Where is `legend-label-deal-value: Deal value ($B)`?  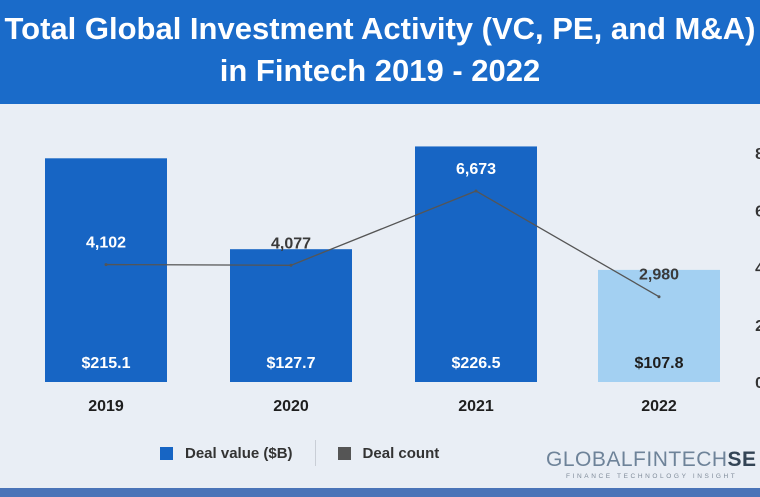 legend-label-deal-value: Deal value ($B) is located at coordinates (239, 453).